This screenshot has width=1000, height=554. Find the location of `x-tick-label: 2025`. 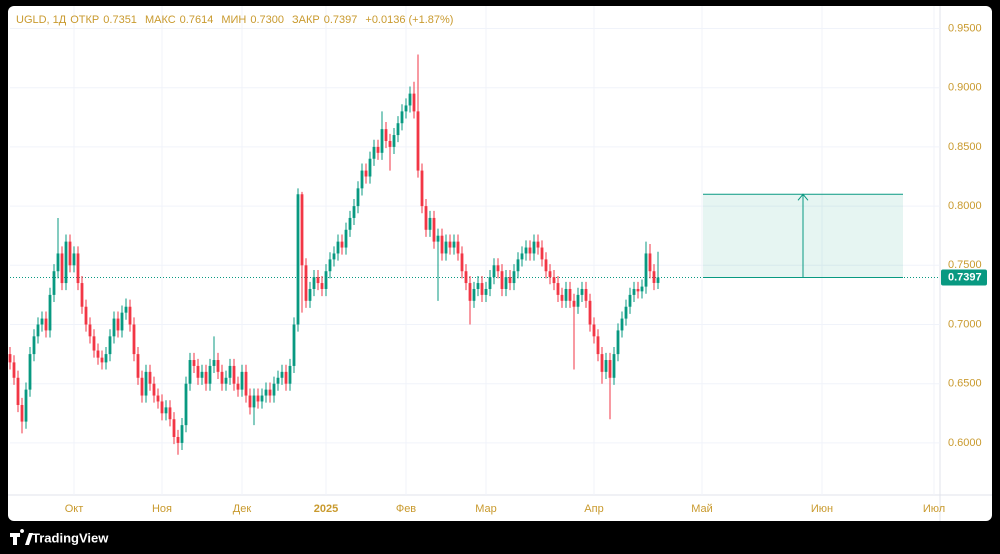

x-tick-label: 2025 is located at coordinates (326, 509).